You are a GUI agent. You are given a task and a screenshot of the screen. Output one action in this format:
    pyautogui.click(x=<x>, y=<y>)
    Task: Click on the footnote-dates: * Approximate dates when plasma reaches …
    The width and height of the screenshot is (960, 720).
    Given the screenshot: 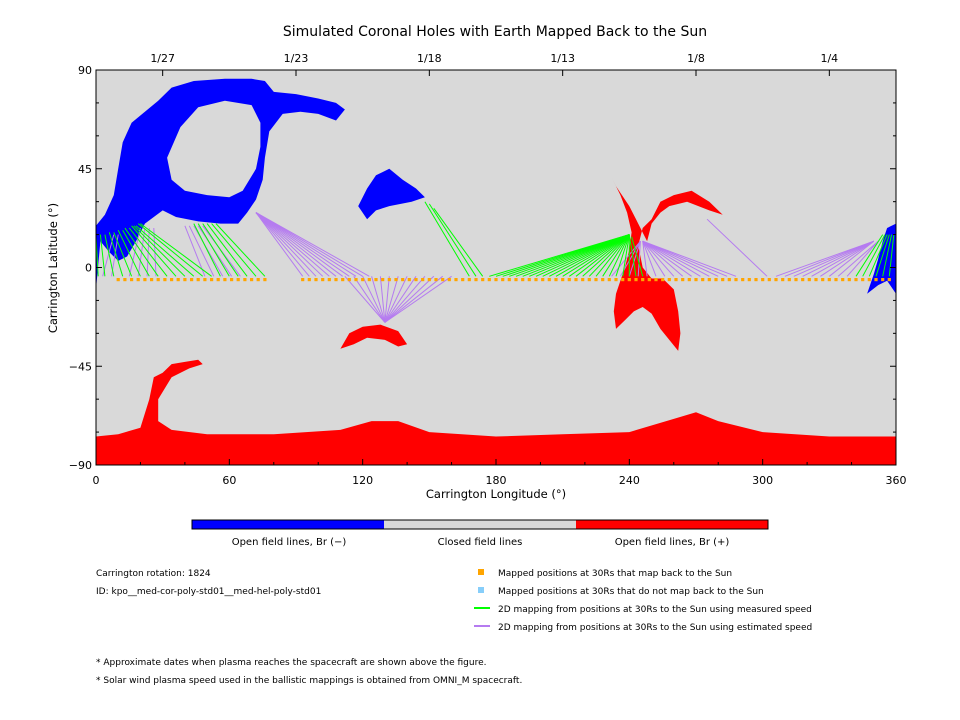 What is the action you would take?
    pyautogui.click(x=291, y=663)
    